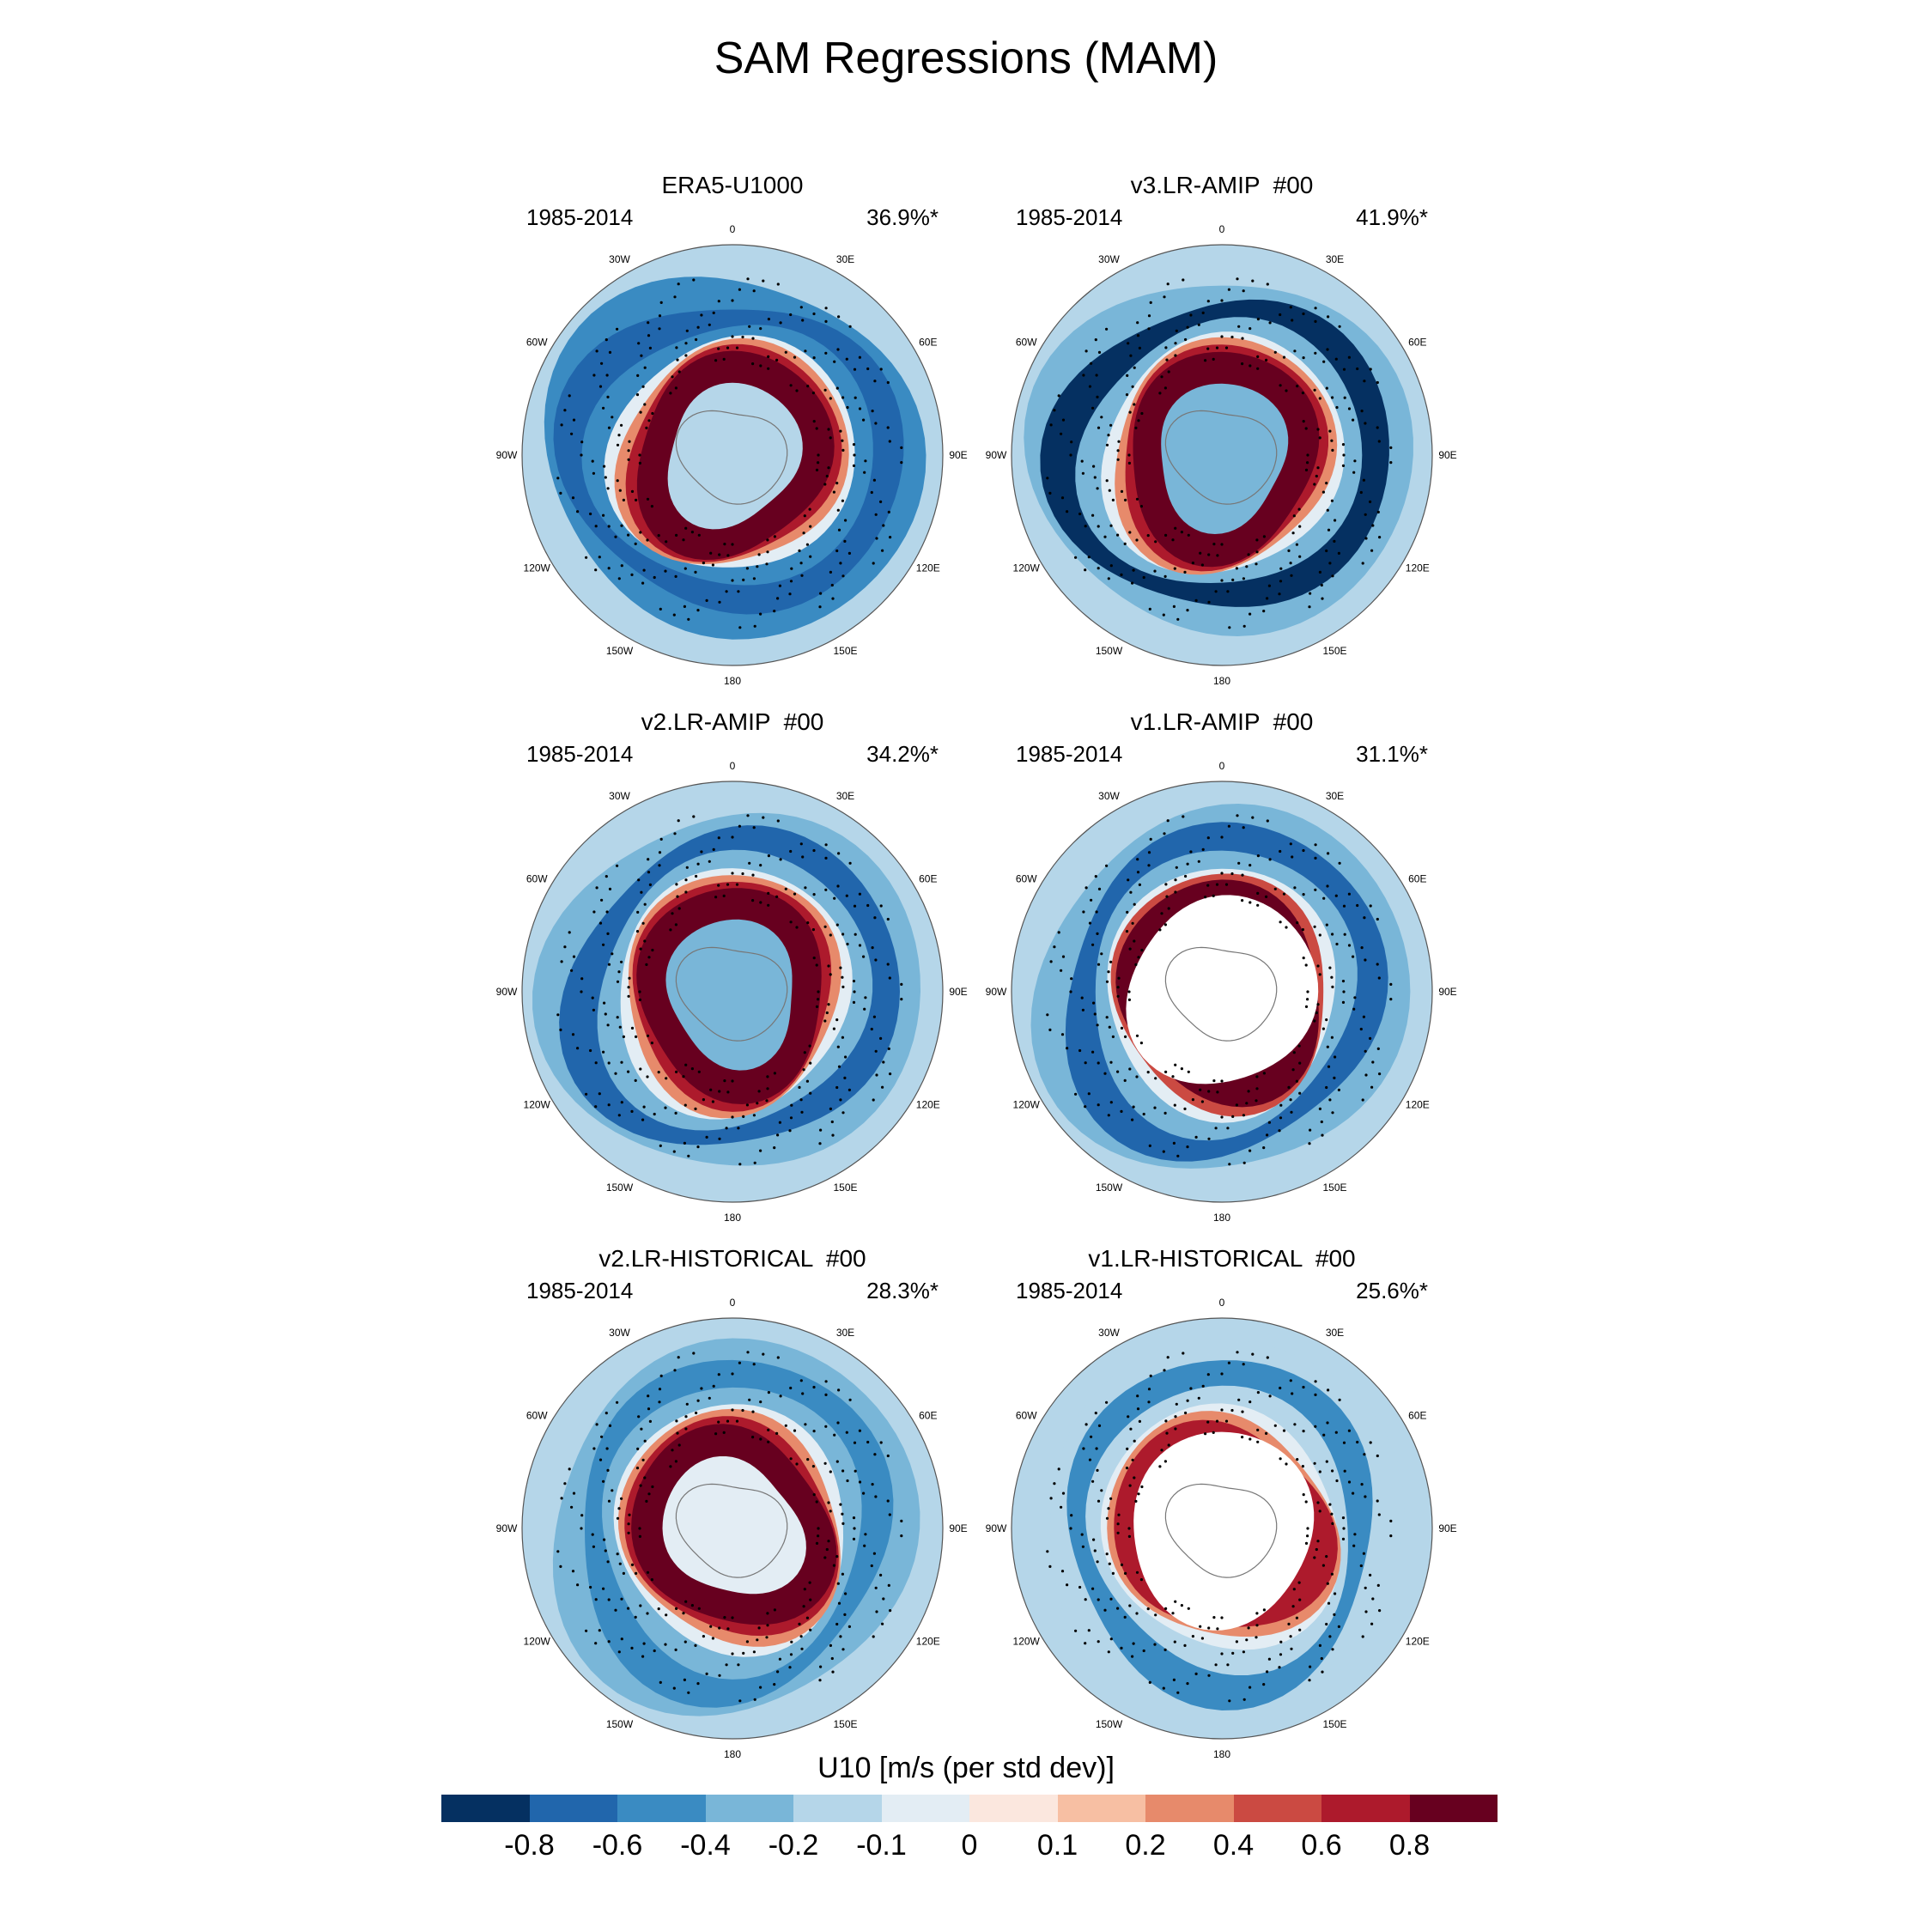 This screenshot has height=1932, width=1932. I want to click on panel-period: 1985-2014, so click(1069, 217).